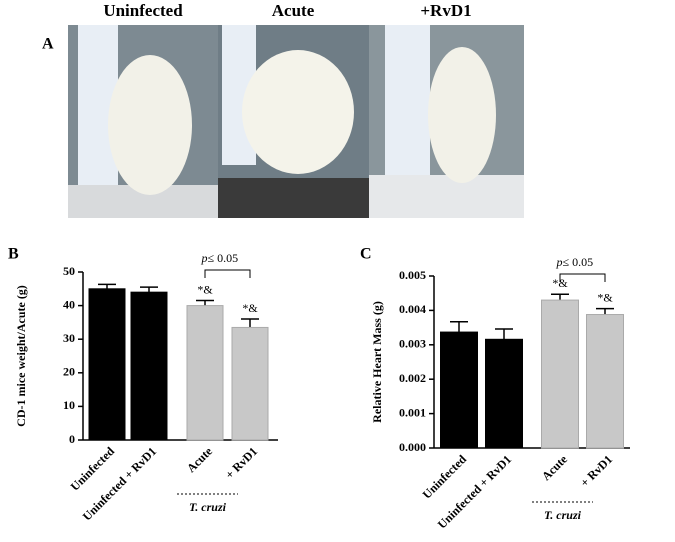 The height and width of the screenshot is (542, 675). What do you see at coordinates (72, 439) in the screenshot?
I see `y-tick-label: 0` at bounding box center [72, 439].